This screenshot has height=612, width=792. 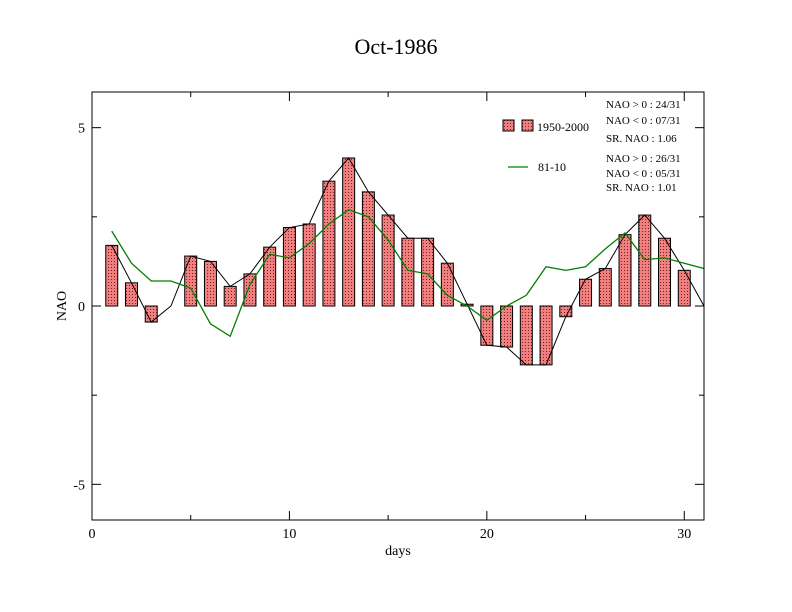 What do you see at coordinates (641, 139) in the screenshot?
I see `stat-1950-sr: SR. NAO : 1.06` at bounding box center [641, 139].